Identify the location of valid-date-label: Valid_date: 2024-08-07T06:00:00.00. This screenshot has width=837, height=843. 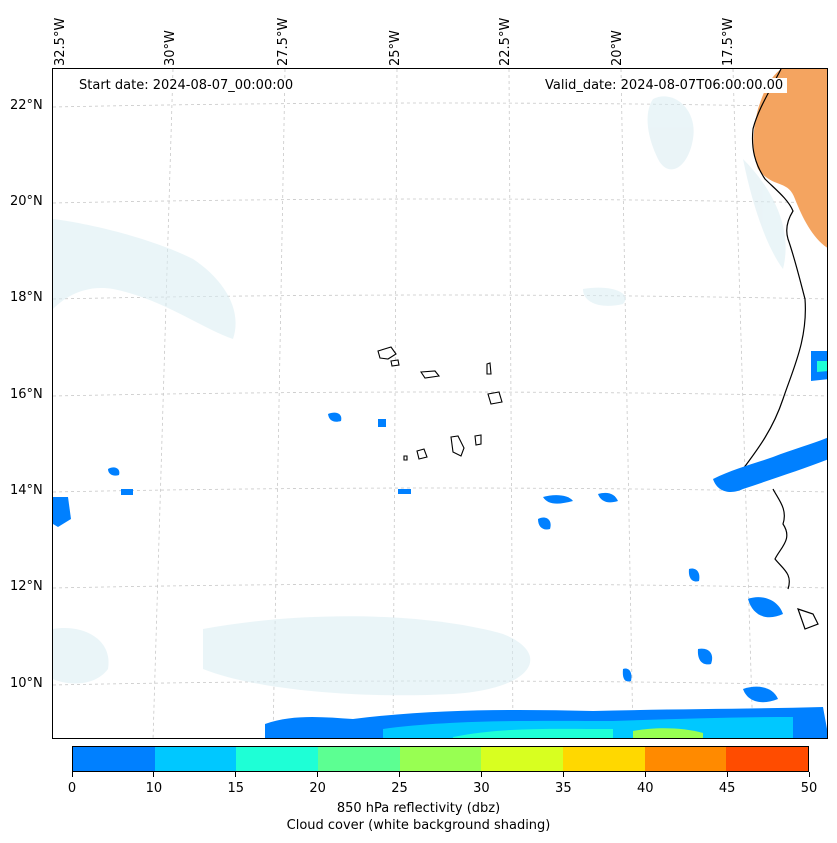
(664, 85).